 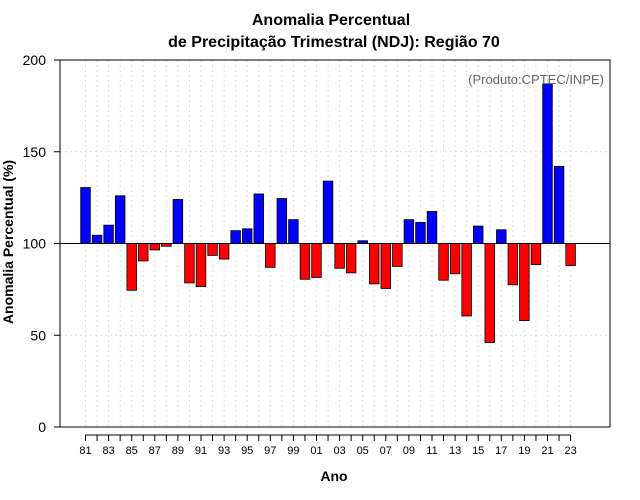 I want to click on bar-2018, so click(x=513, y=264).